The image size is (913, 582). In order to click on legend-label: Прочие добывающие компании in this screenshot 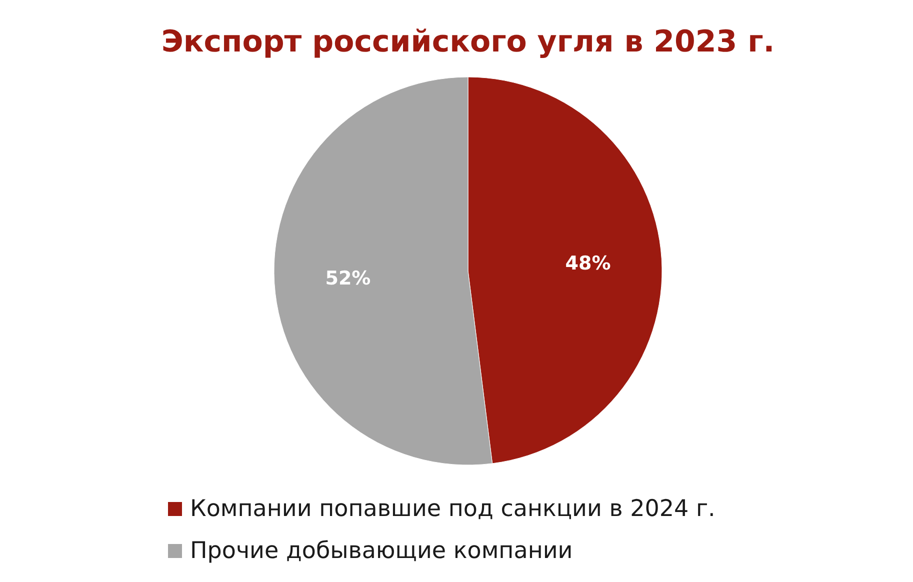, I will do `click(381, 551)`.